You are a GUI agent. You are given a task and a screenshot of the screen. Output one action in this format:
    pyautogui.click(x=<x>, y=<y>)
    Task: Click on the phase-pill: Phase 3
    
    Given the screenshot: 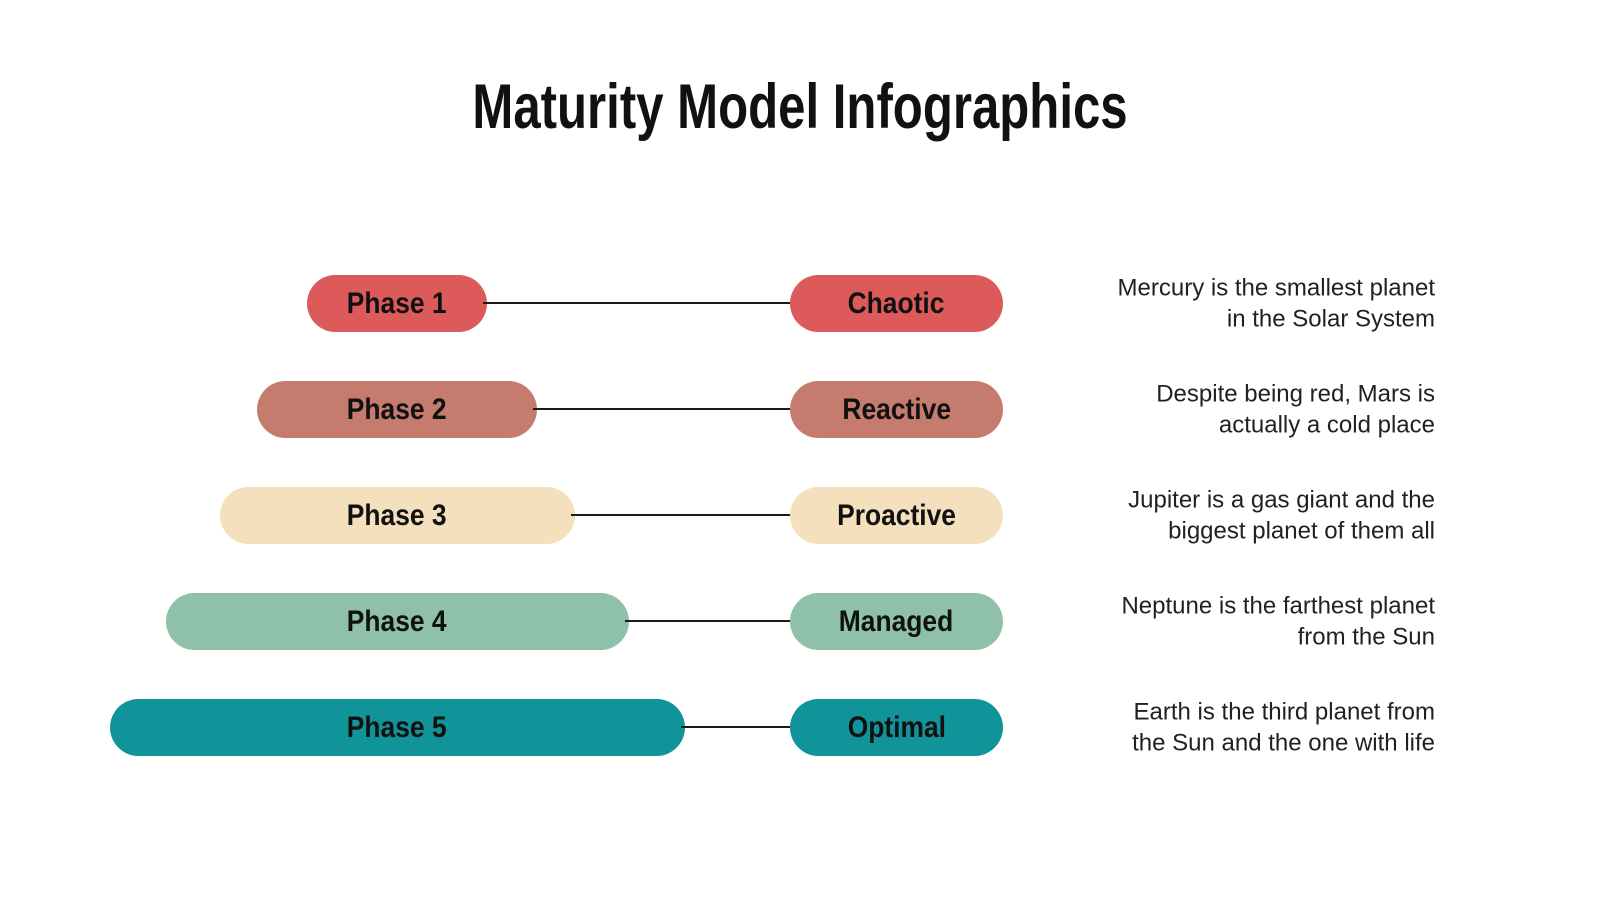 What is the action you would take?
    pyautogui.click(x=397, y=515)
    